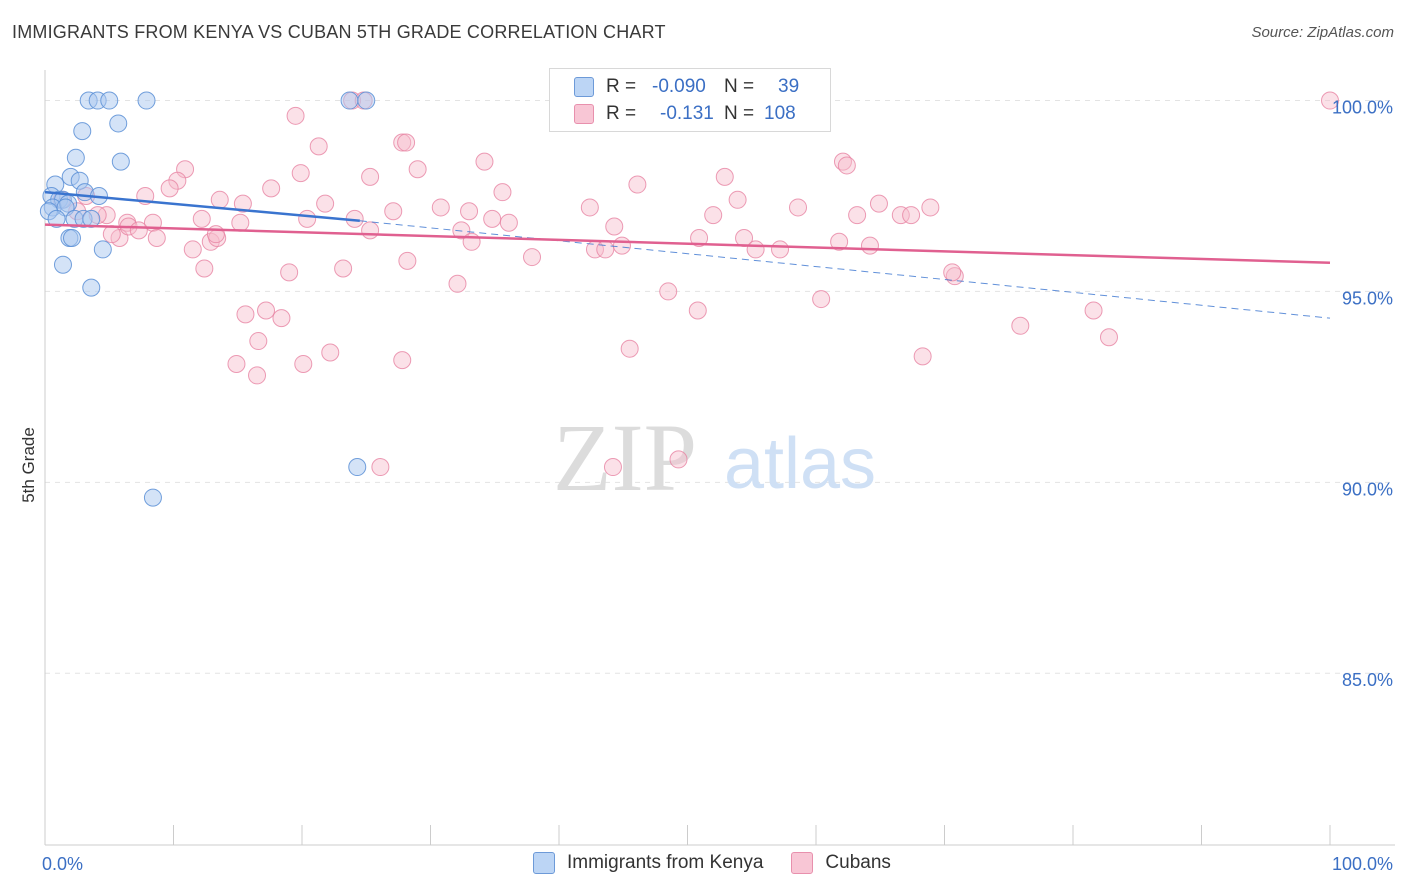 The height and width of the screenshot is (892, 1406). What do you see at coordinates (28, 465) in the screenshot?
I see `y-axis-label: 5th Grade` at bounding box center [28, 465].